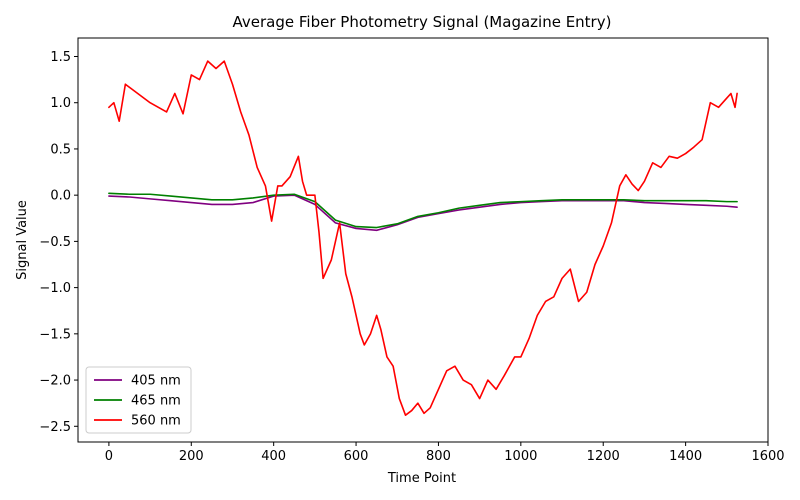 The image size is (800, 500). I want to click on legend-label: 405 nm, so click(156, 381).